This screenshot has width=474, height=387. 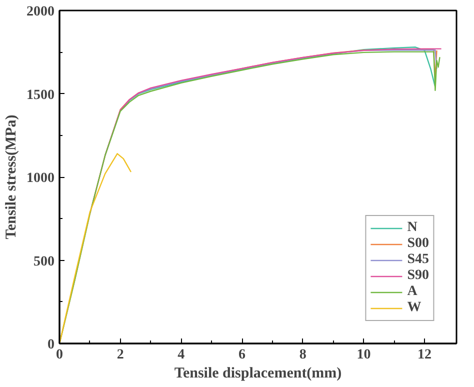 I want to click on legend-label: S90, so click(x=418, y=276).